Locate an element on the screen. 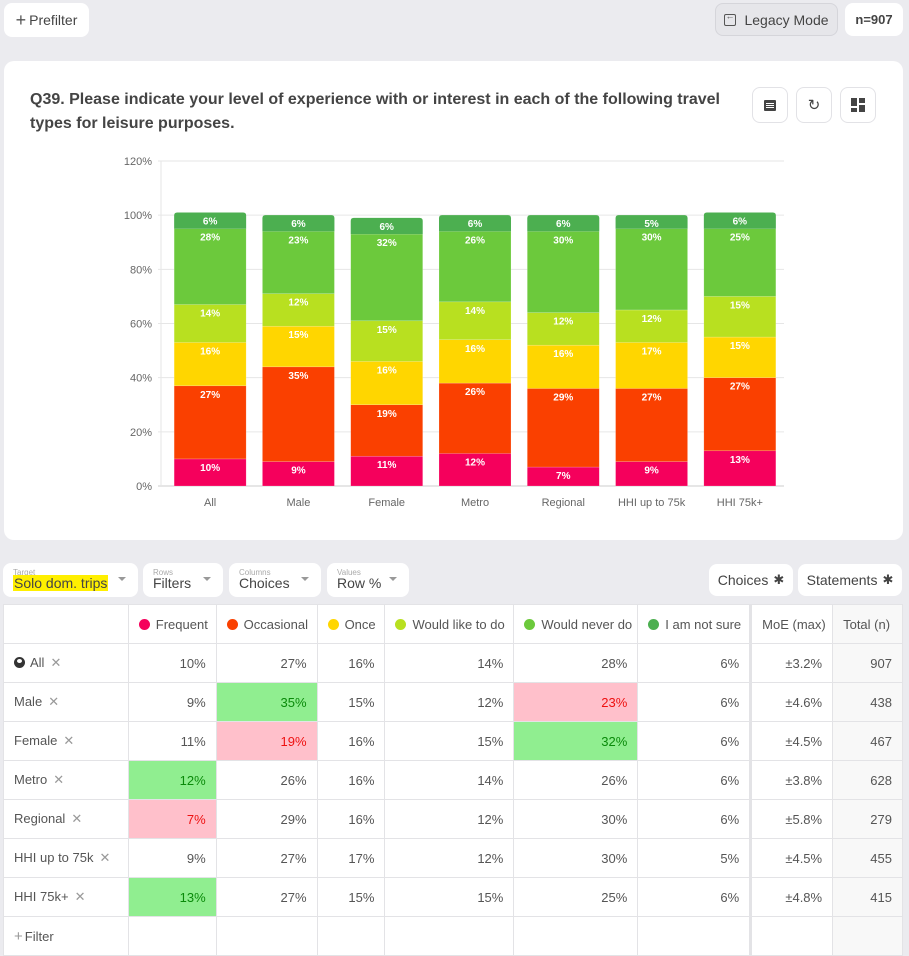 The width and height of the screenshot is (909, 956). data-label: 19% is located at coordinates (387, 414).